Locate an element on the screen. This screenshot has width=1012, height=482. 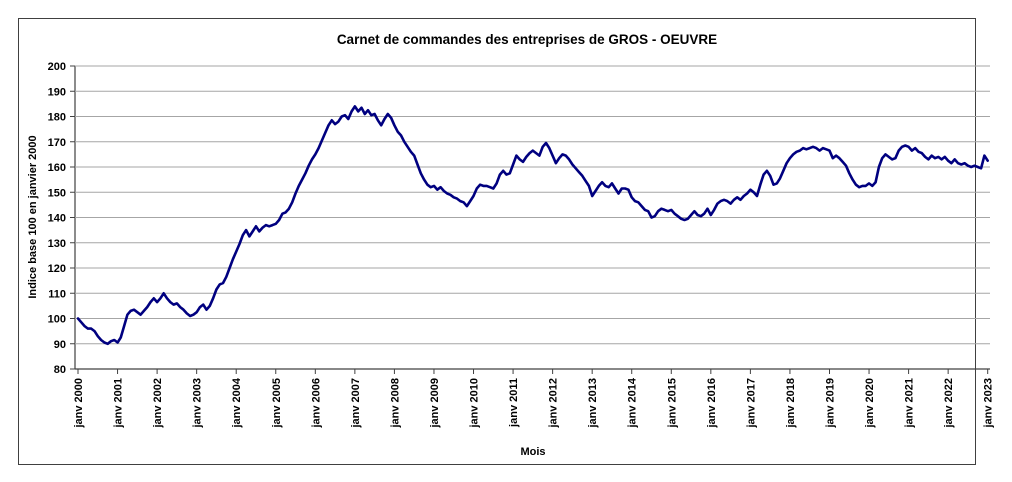
x-tick-label: janv 2011 is located at coordinates (514, 403).